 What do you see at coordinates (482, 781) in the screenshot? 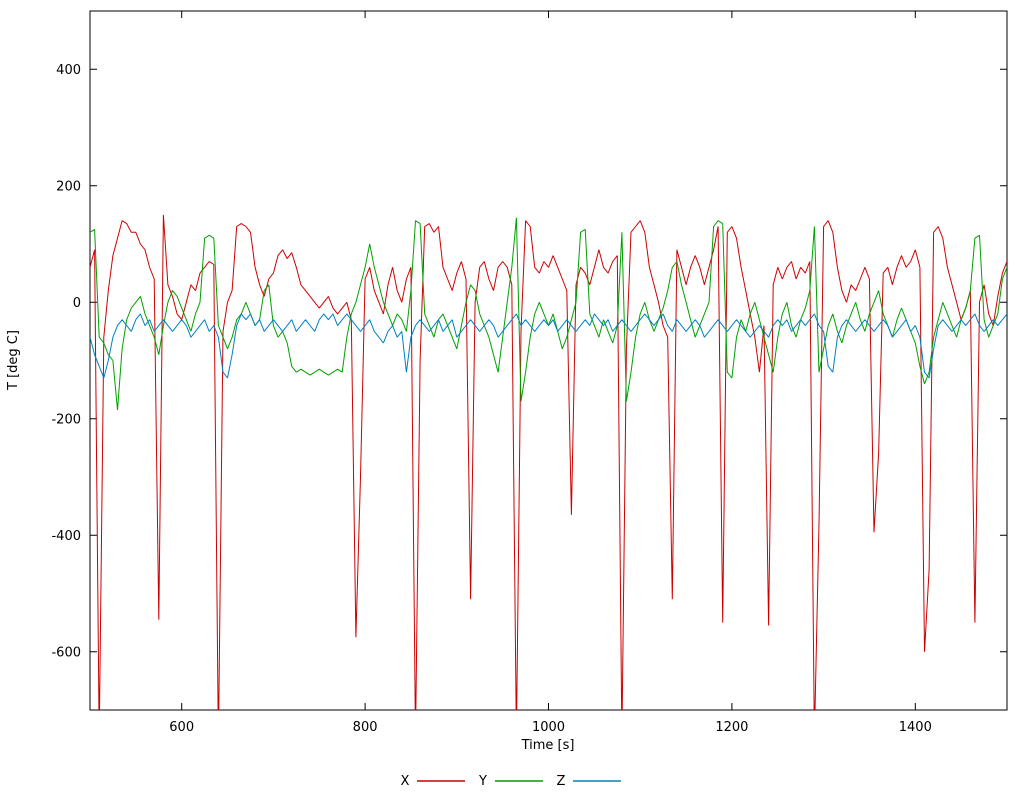
I see `legend-label: Y` at bounding box center [482, 781].